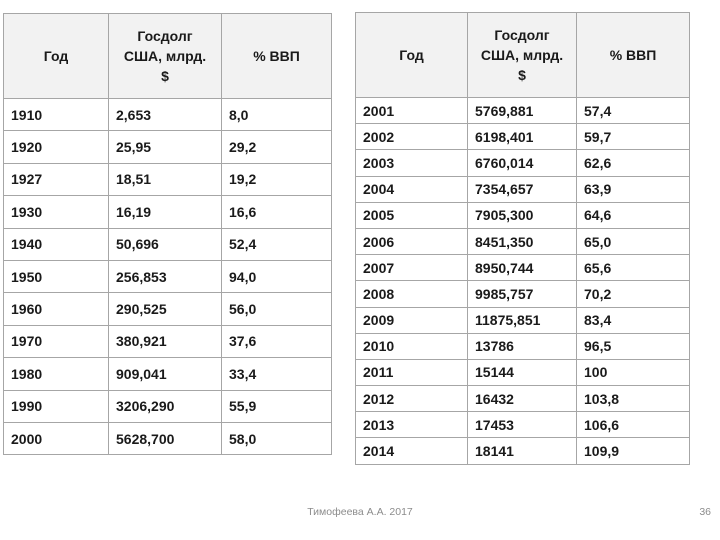 The image size is (720, 540). What do you see at coordinates (165, 309) in the screenshot?
I see `table-cell: 290,525` at bounding box center [165, 309].